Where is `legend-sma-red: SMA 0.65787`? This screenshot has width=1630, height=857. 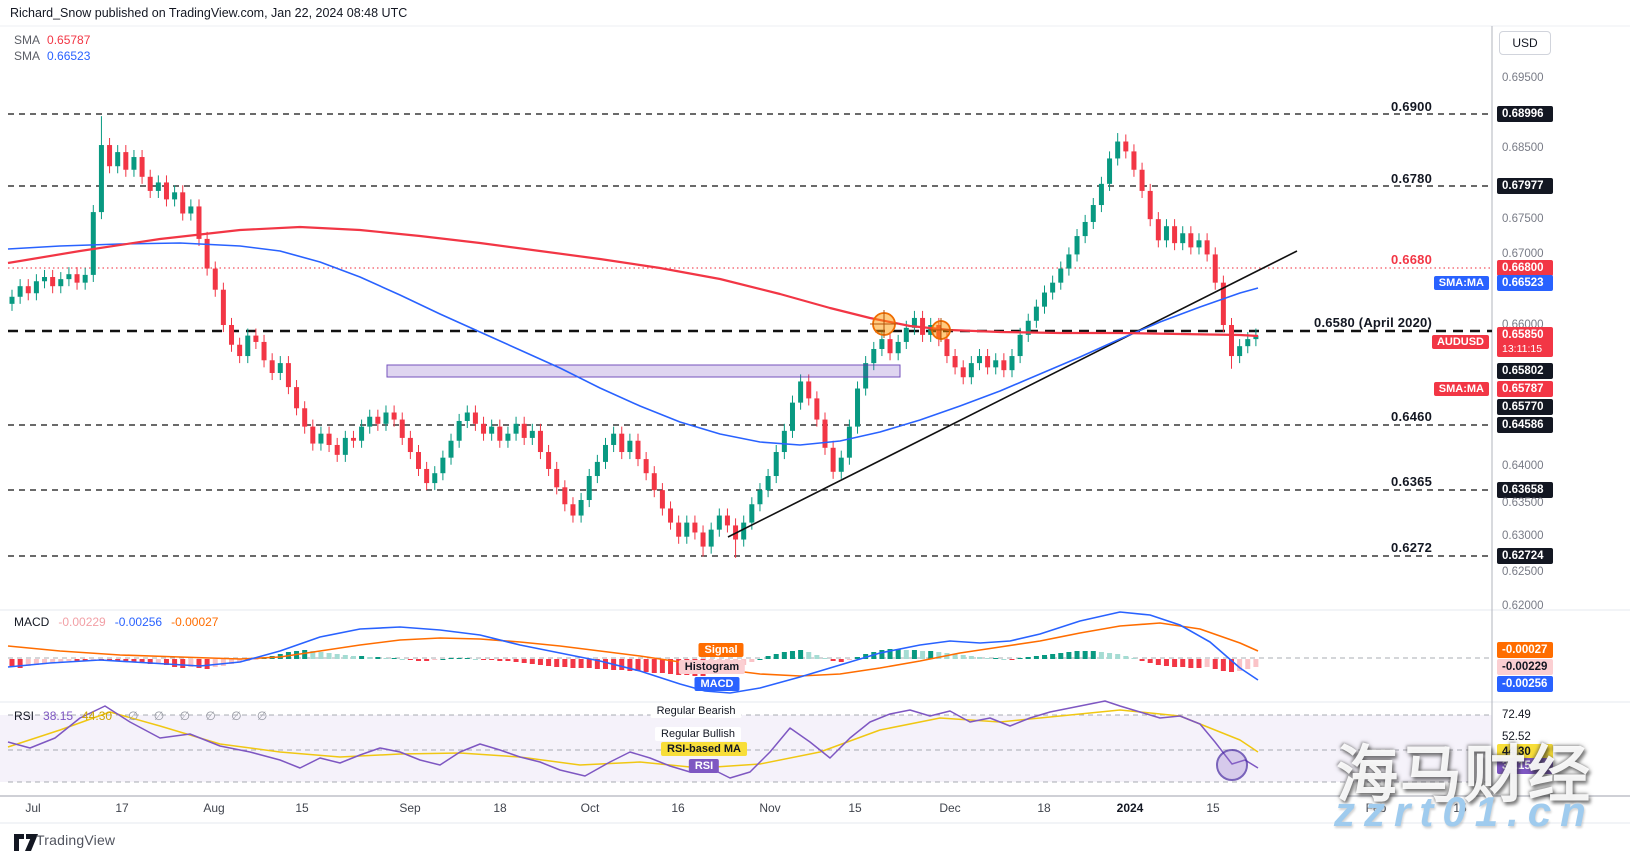 legend-sma-red: SMA 0.65787 is located at coordinates (52, 40).